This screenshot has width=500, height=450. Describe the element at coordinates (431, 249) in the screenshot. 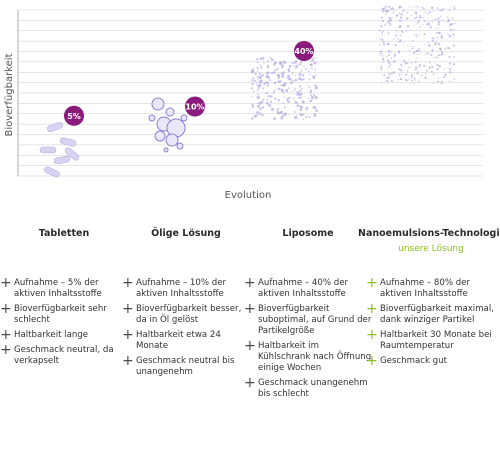

I see `column-subtitle: unsere Lösung` at that location.